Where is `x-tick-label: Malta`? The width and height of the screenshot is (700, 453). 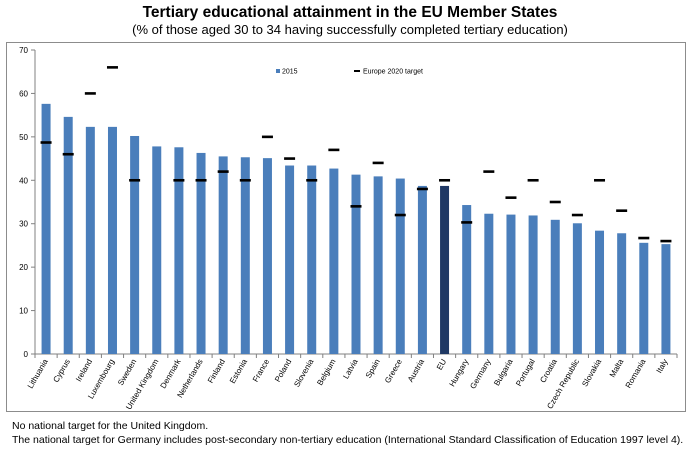
x-tick-label: Malta is located at coordinates (617, 368).